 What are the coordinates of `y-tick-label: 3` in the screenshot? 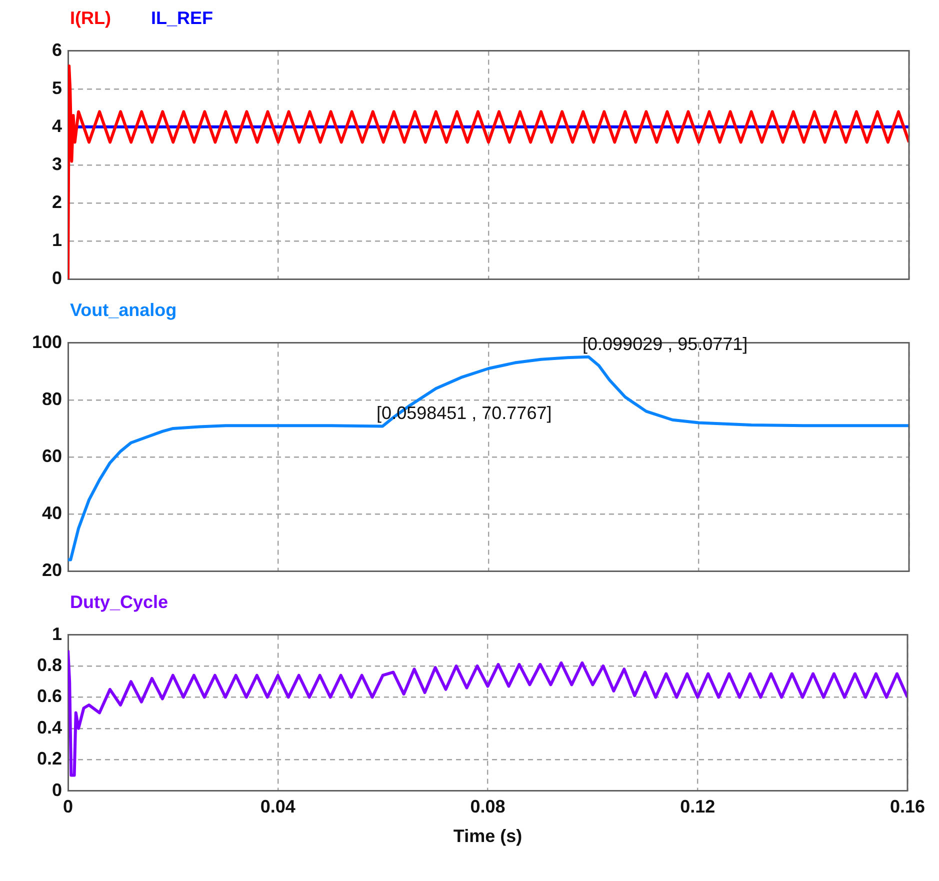 It's located at (57, 164).